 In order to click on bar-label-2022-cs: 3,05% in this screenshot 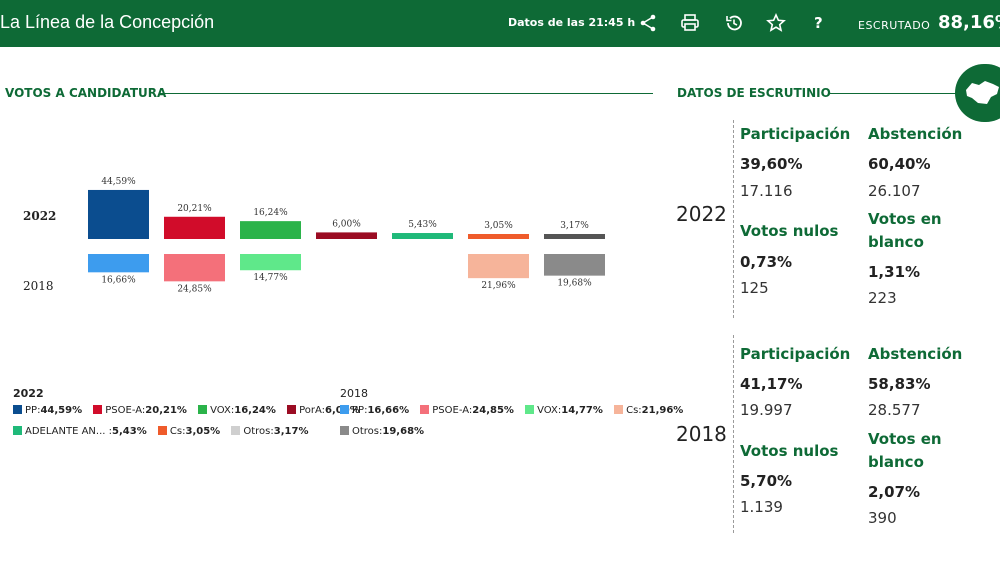, I will do `click(498, 226)`.